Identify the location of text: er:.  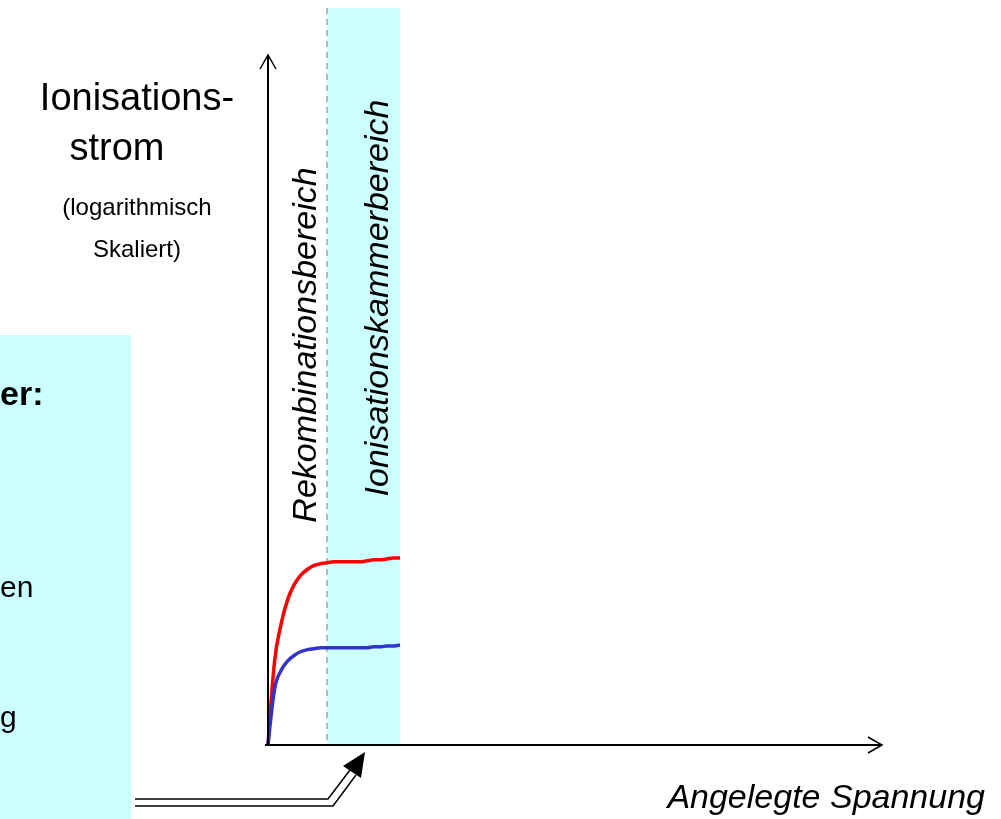
(22, 393).